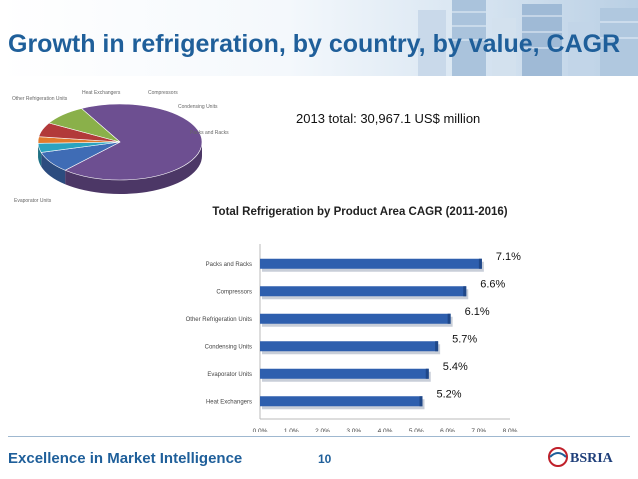 The height and width of the screenshot is (479, 638). What do you see at coordinates (510, 430) in the screenshot?
I see `x-tick-label: 8.0%` at bounding box center [510, 430].